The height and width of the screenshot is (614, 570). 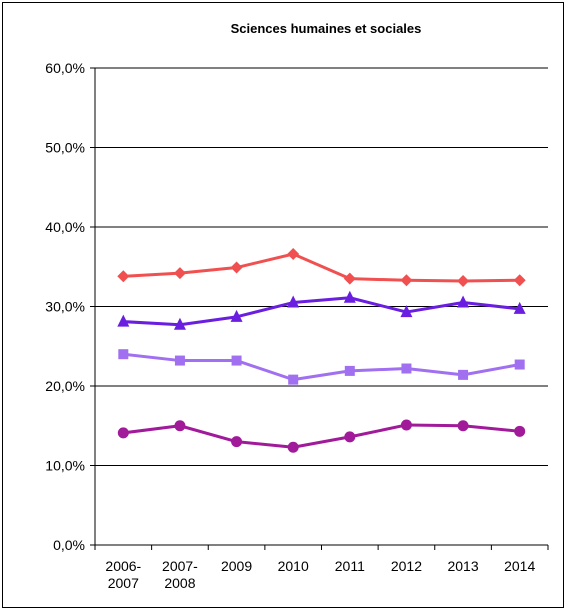 What do you see at coordinates (65, 386) in the screenshot?
I see `y-tick-label: 20,0%` at bounding box center [65, 386].